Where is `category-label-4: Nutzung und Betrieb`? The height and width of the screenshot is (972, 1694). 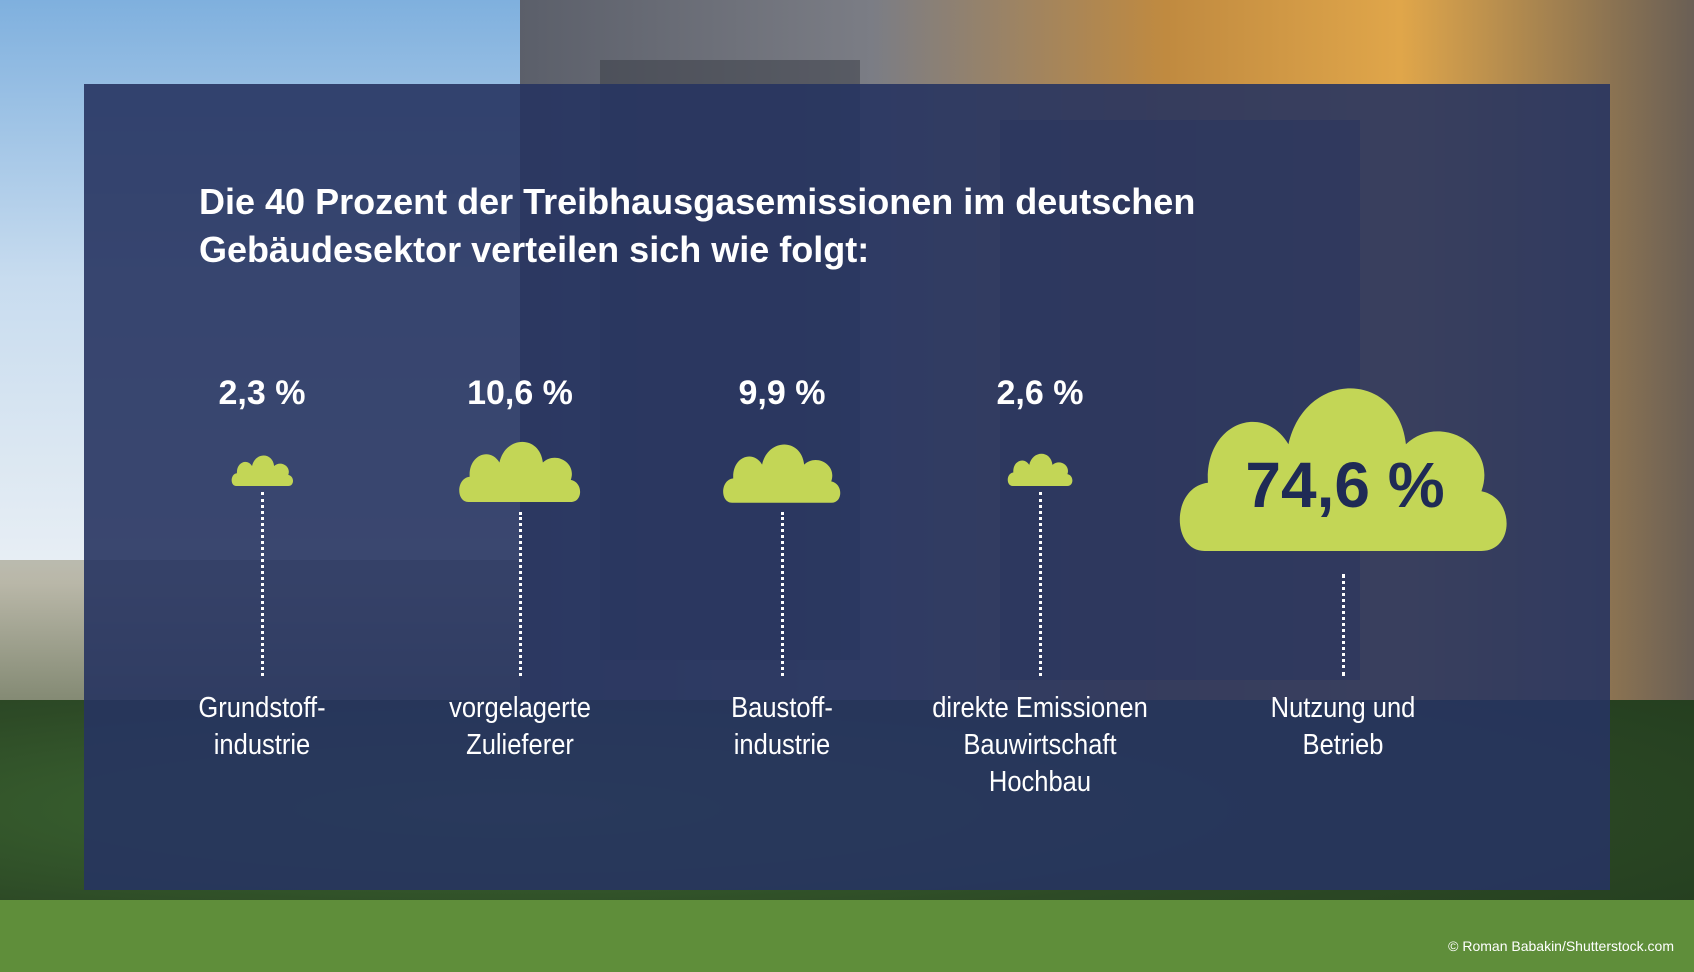 category-label-4: Nutzung und Betrieb is located at coordinates (1343, 726).